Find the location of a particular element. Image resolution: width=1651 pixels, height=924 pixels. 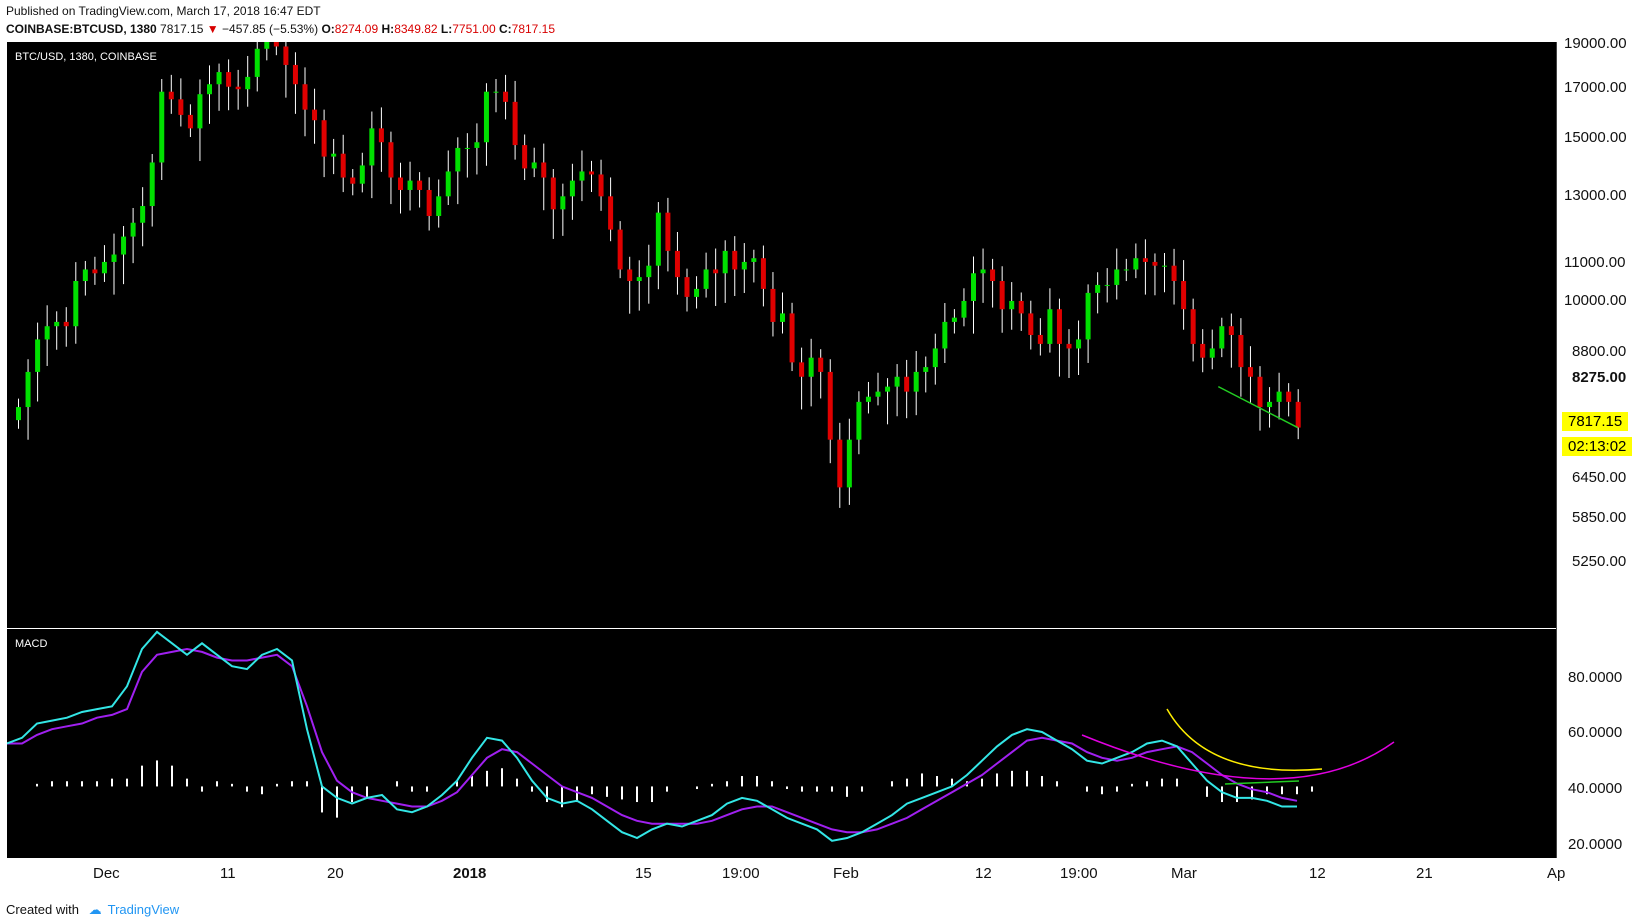

price-tick: 15000.00 is located at coordinates (1595, 137).